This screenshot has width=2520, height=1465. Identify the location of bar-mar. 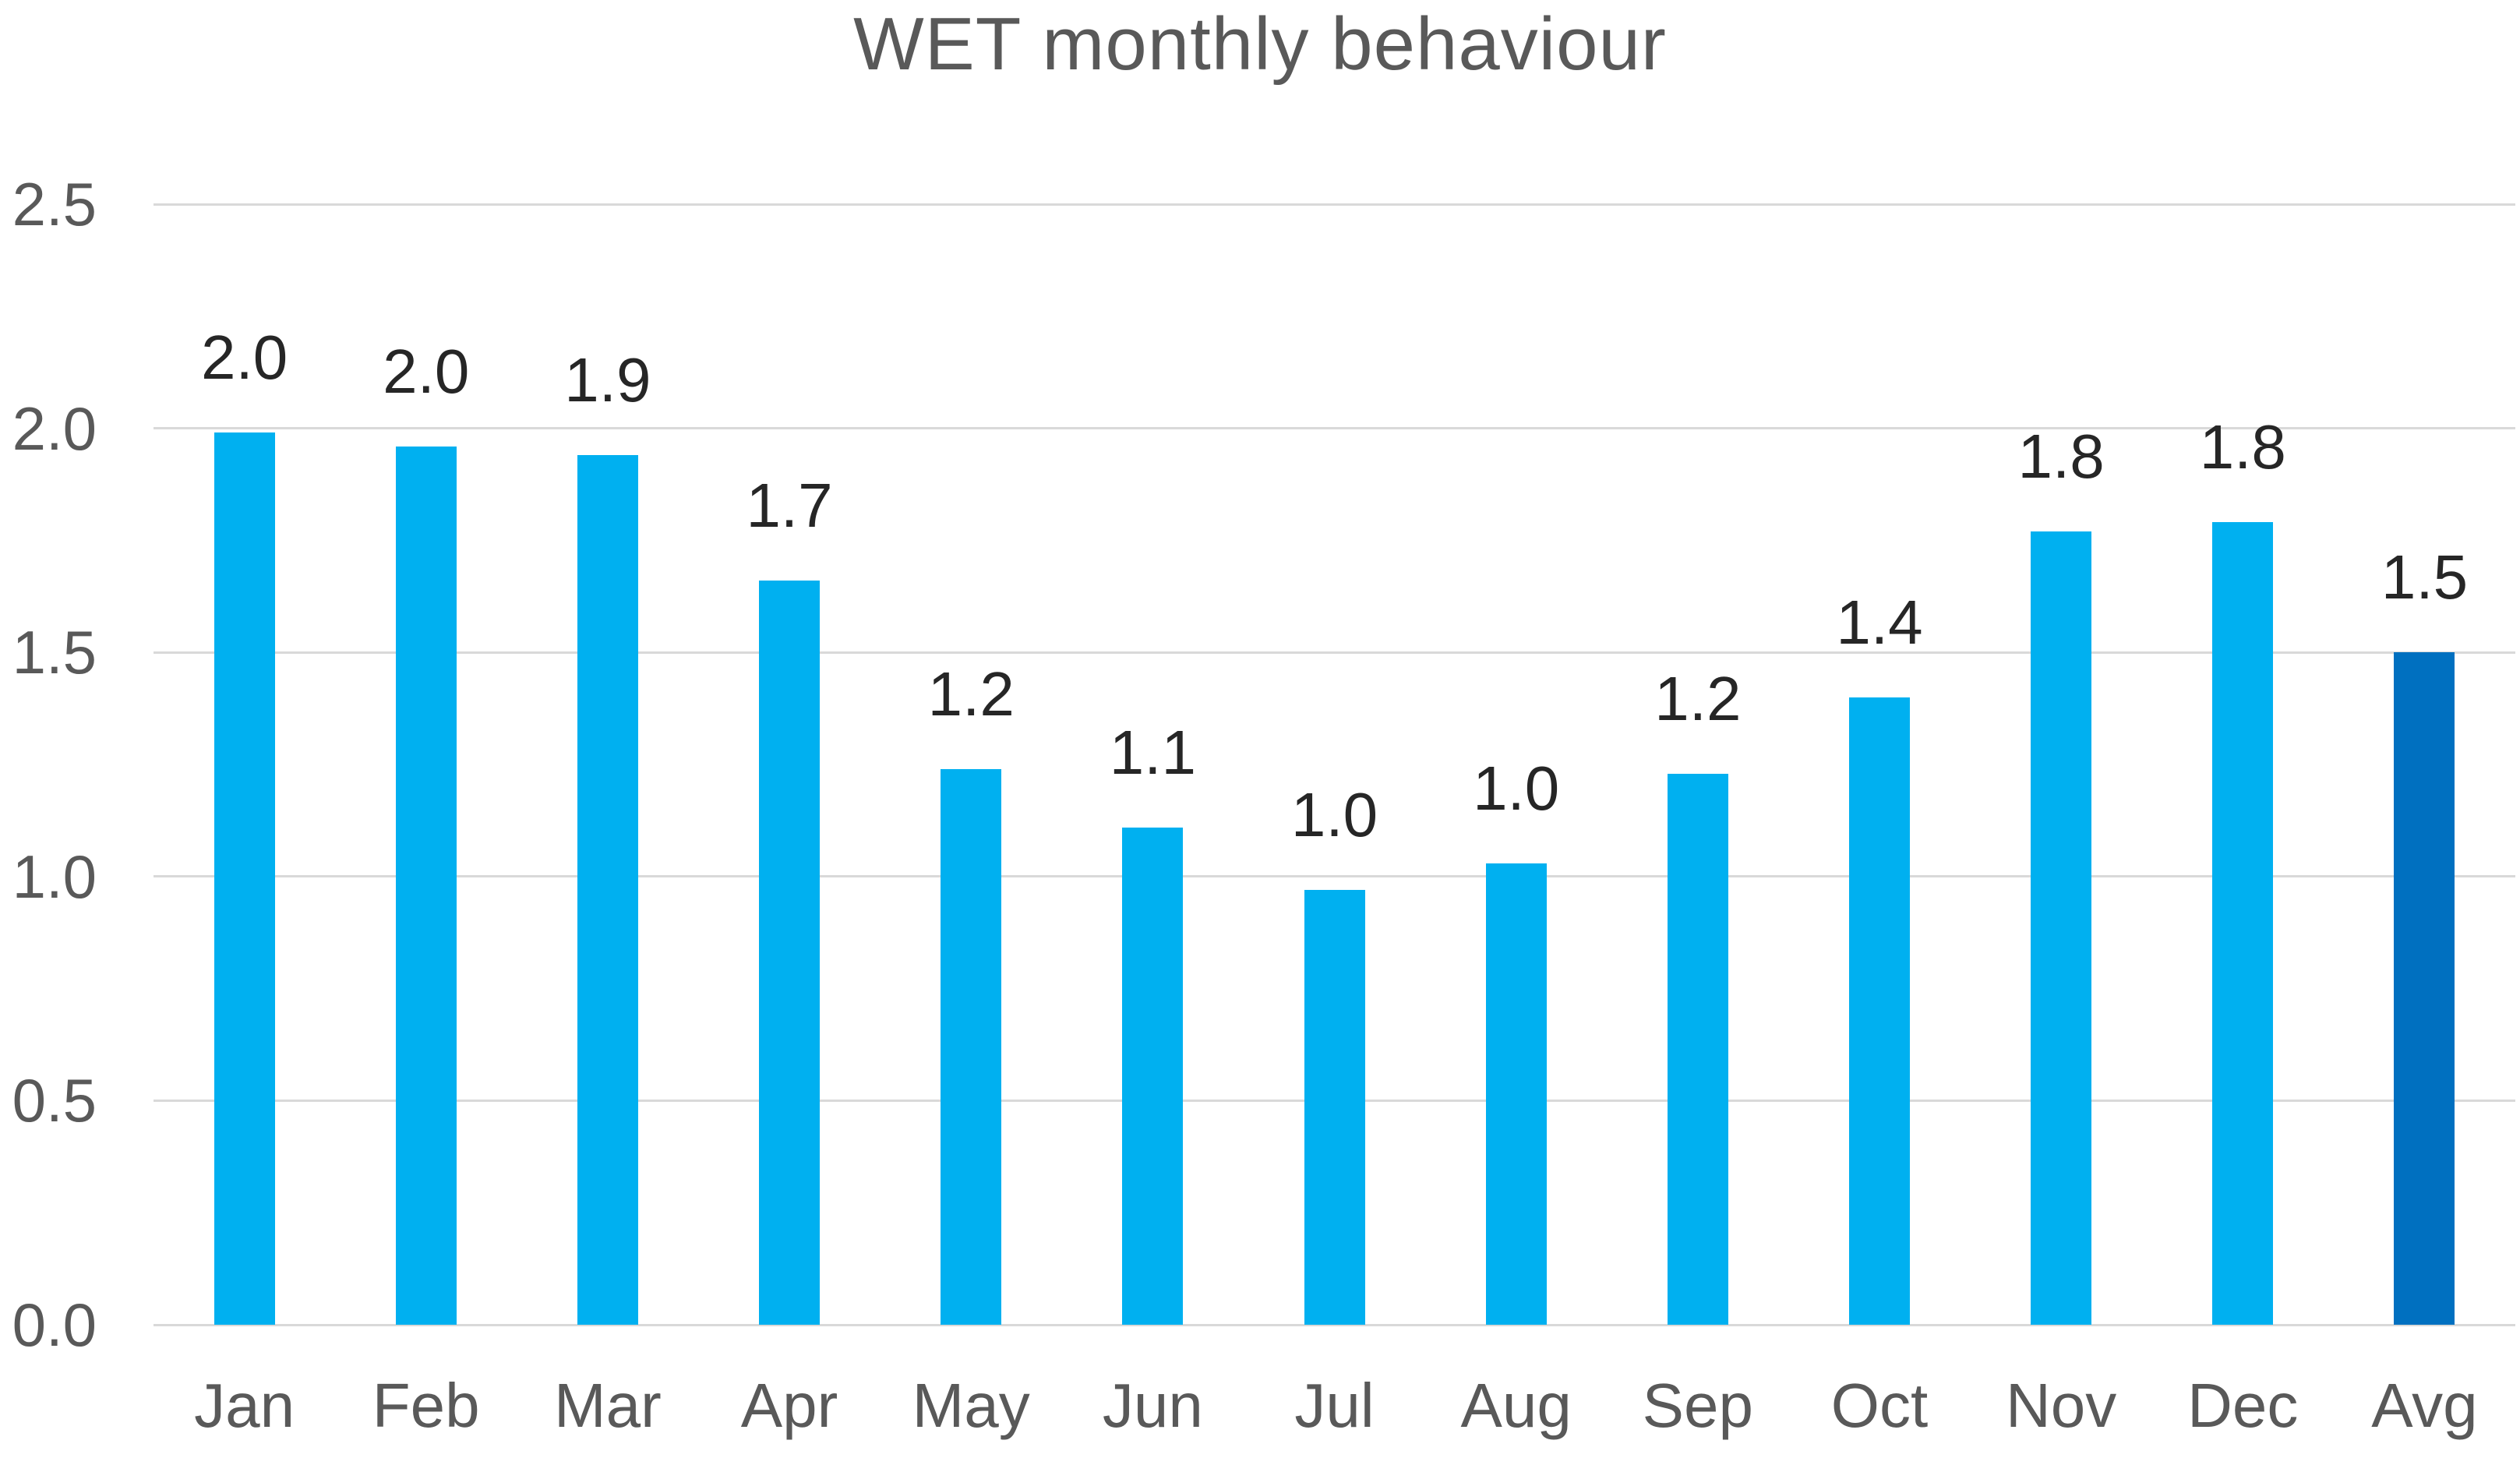
(608, 890).